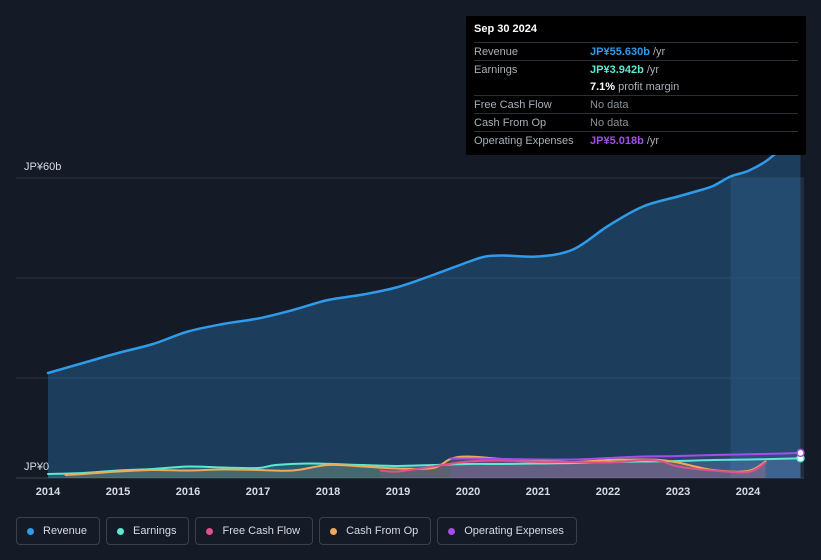 This screenshot has height=560, width=821. I want to click on legend-label: Earnings, so click(155, 531).